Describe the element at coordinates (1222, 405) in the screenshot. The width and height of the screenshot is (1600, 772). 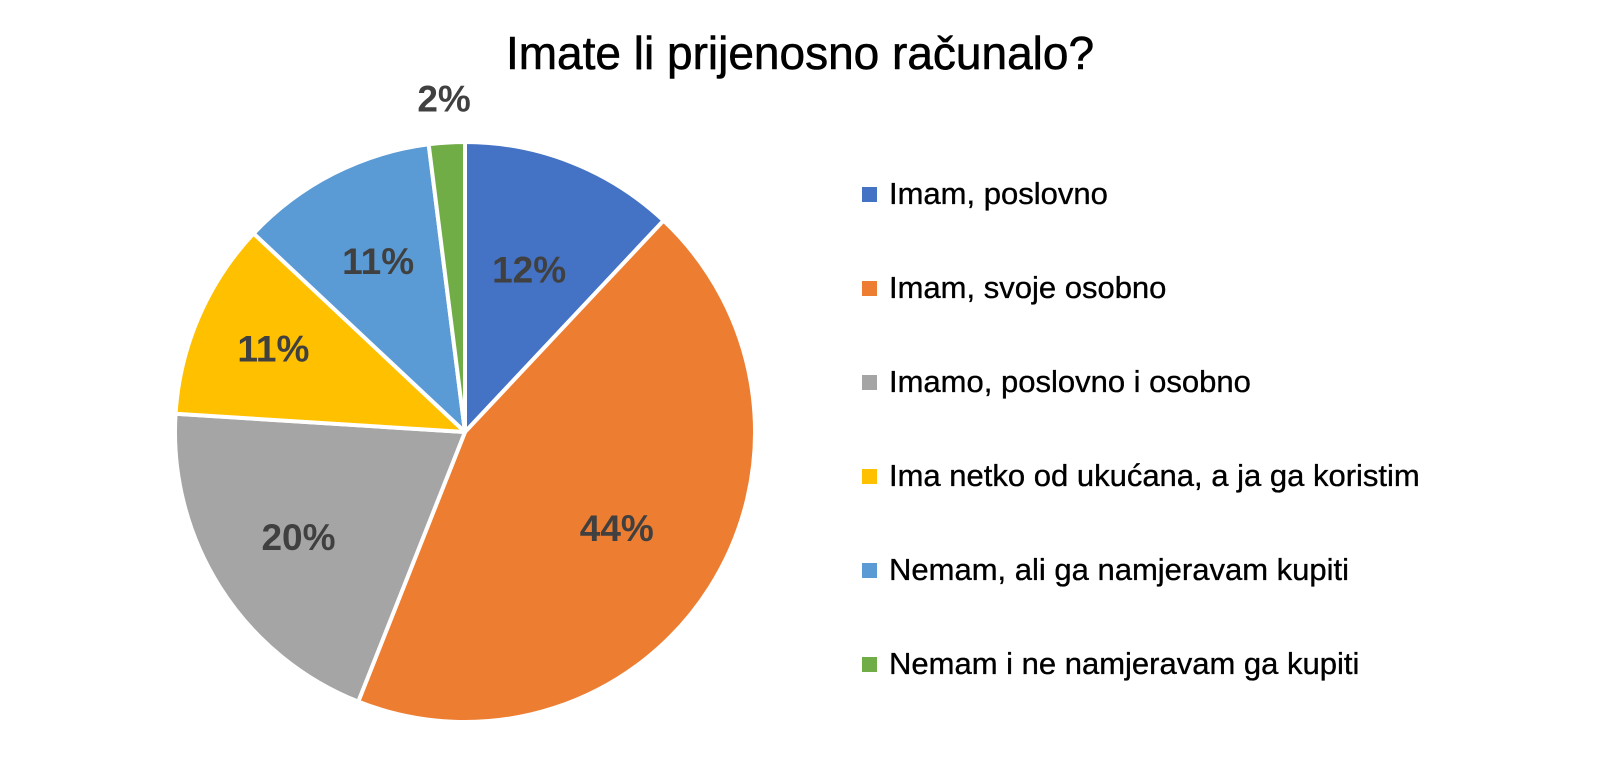
I see `legend-item-imamo-poslovno-i-osobno: Imamo, poslovno i osobno` at that location.